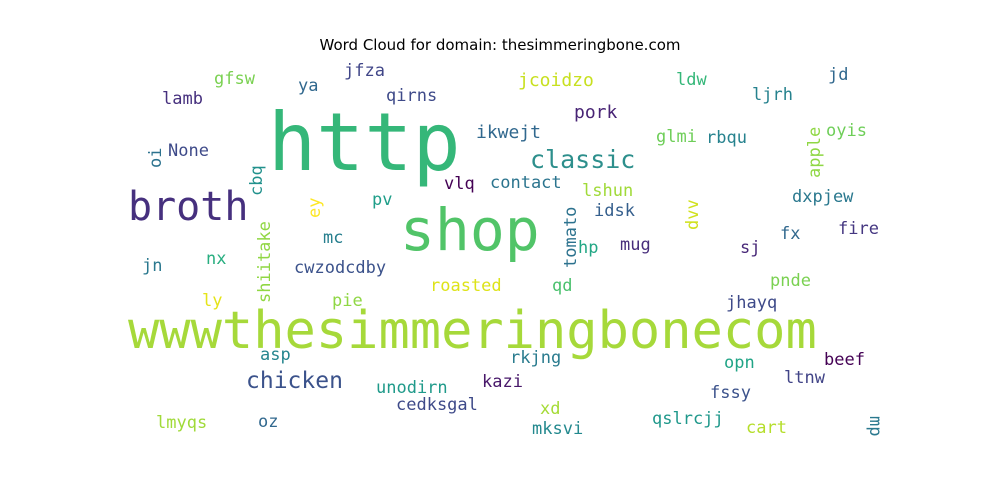 Image resolution: width=1000 pixels, height=500 pixels. What do you see at coordinates (550, 409) in the screenshot?
I see `word-xd: xd` at bounding box center [550, 409].